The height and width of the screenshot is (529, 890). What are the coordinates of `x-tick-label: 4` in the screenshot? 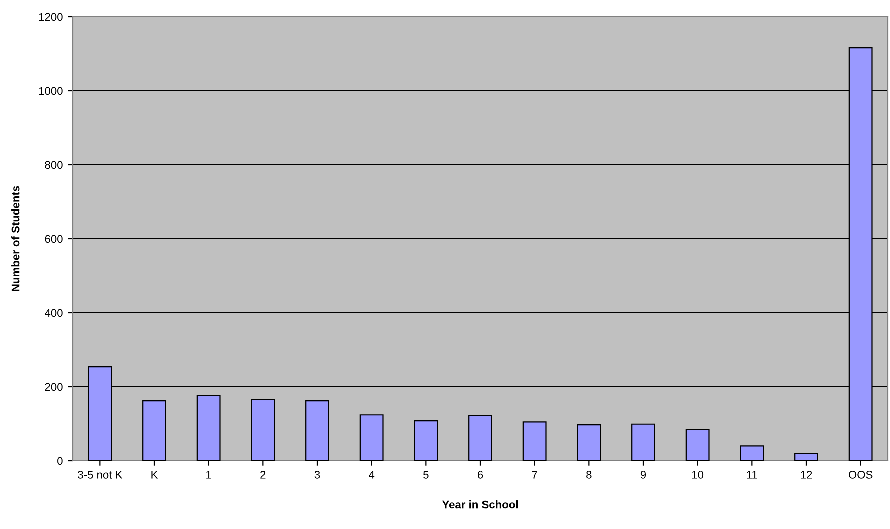 It's located at (372, 475).